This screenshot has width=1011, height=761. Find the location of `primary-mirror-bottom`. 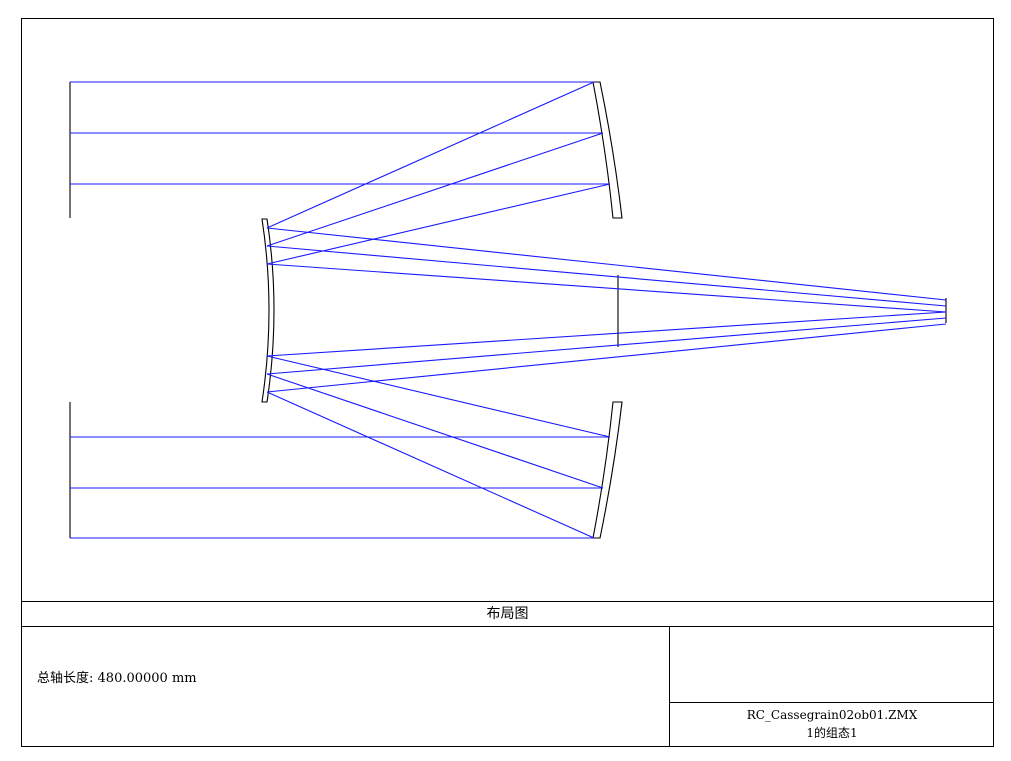

primary-mirror-bottom is located at coordinates (607, 470).